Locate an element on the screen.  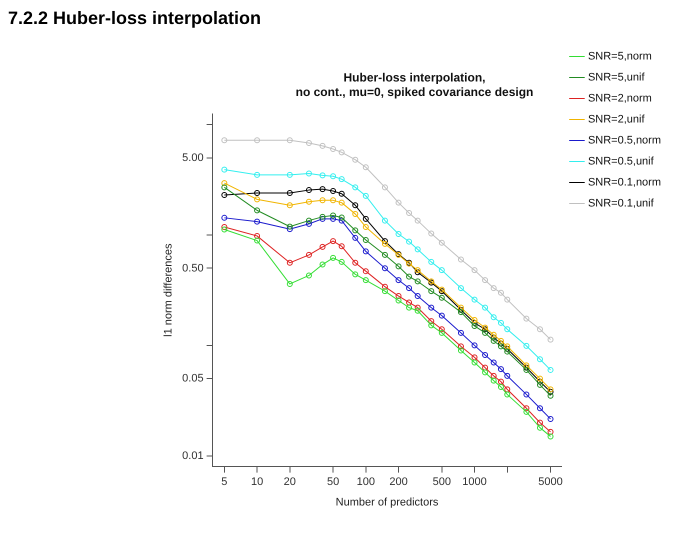
x-tick-label: 5 is located at coordinates (224, 482).